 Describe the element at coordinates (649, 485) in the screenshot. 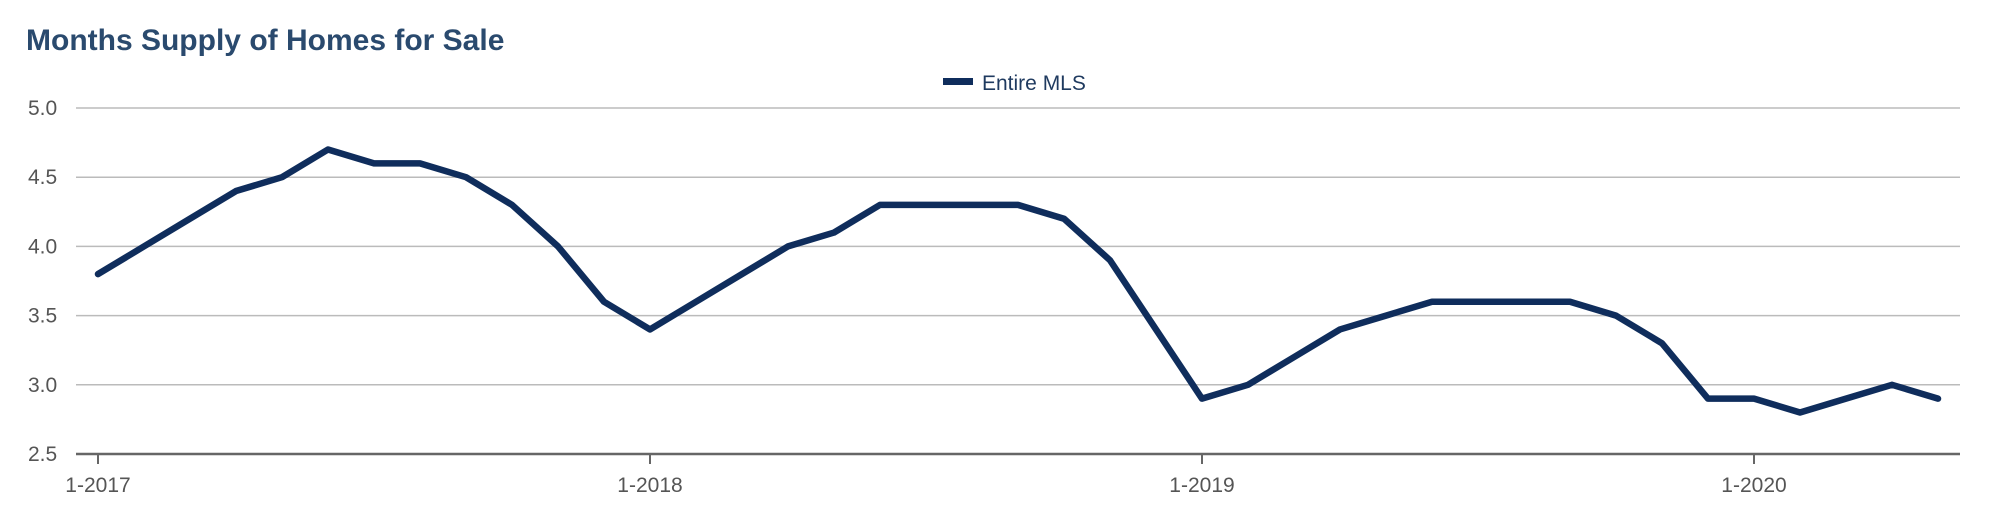

I see `x-tick-label: 1-2018` at that location.